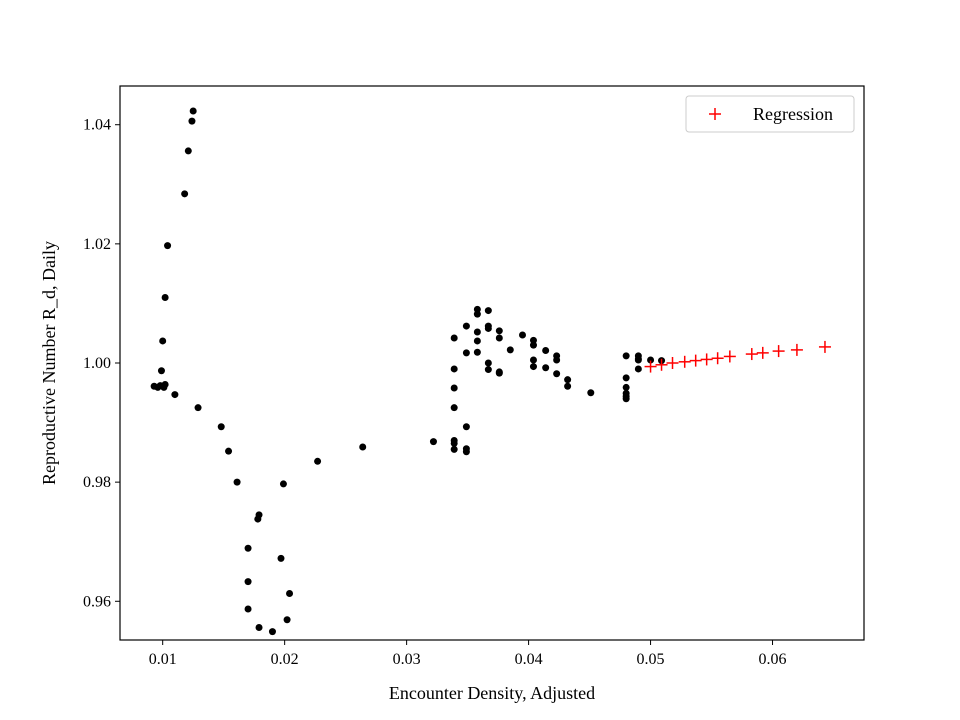  Describe the element at coordinates (49, 363) in the screenshot. I see `y-axis-label: Reproductive Number R_d, Daily` at that location.